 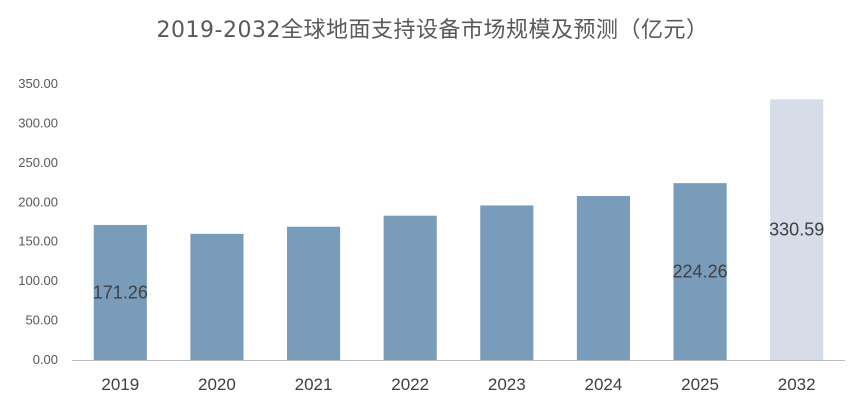 What do you see at coordinates (217, 296) in the screenshot?
I see `bar-2020` at bounding box center [217, 296].